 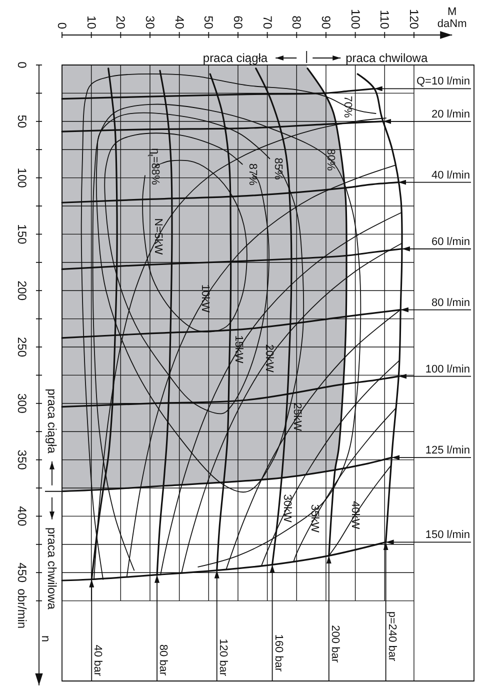 I want to click on x-tick-label: 100, so click(x=355, y=19).